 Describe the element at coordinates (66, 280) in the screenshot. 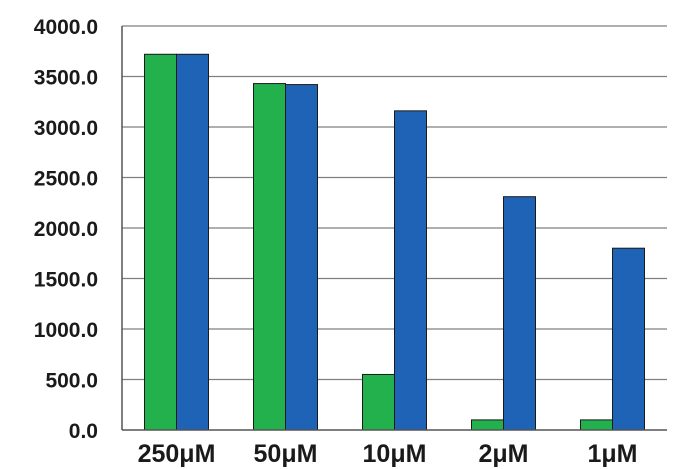

I see `y-tick-label: 1500.0` at that location.